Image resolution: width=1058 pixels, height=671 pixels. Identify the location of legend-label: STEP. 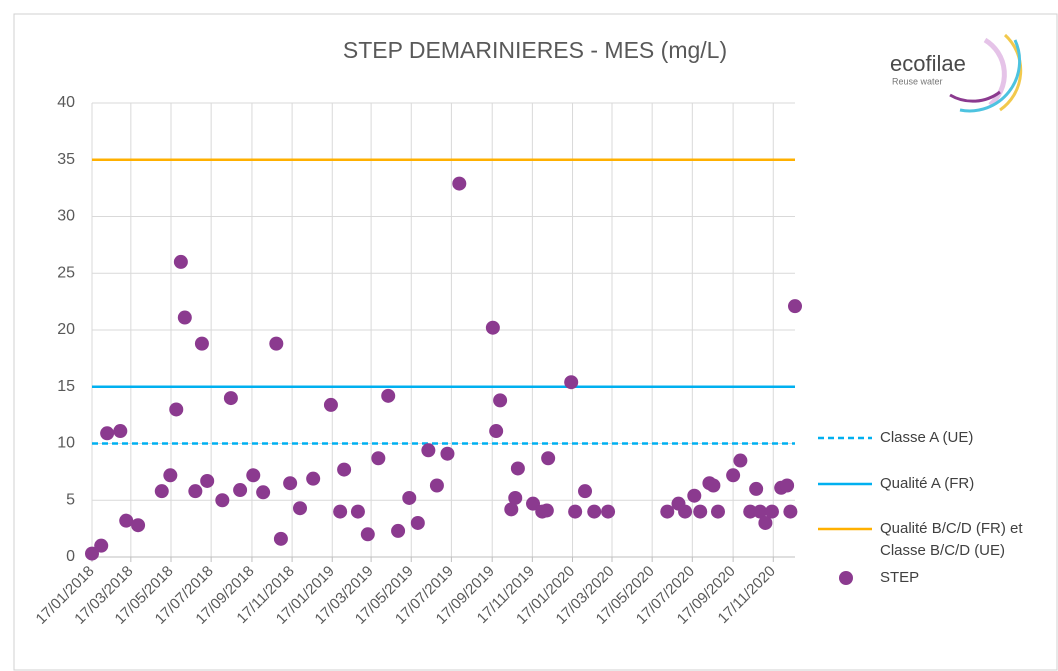
(900, 577).